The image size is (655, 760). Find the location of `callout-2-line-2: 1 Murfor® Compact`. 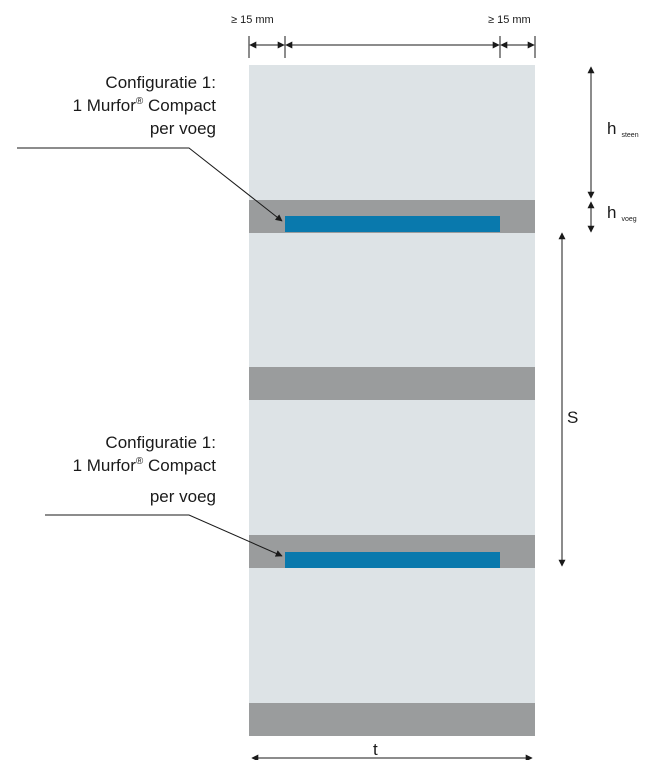

callout-2-line-2: 1 Murfor® Compact is located at coordinates (145, 465).